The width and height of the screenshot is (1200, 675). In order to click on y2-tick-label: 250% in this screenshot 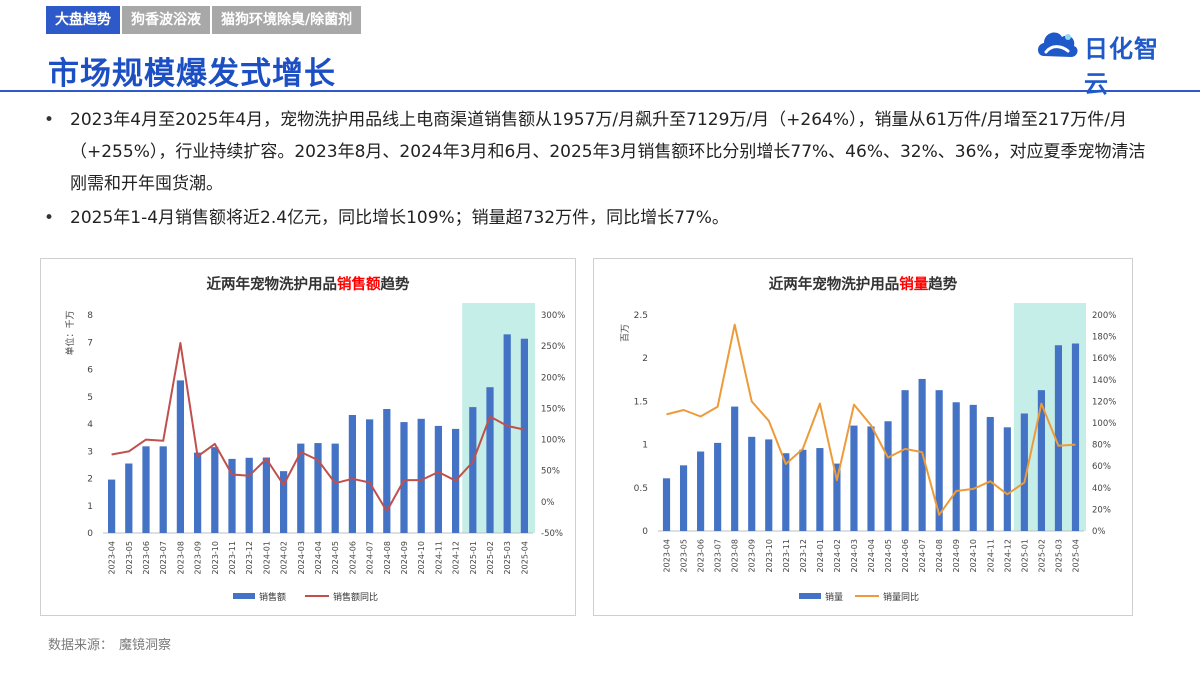, I will do `click(553, 347)`.